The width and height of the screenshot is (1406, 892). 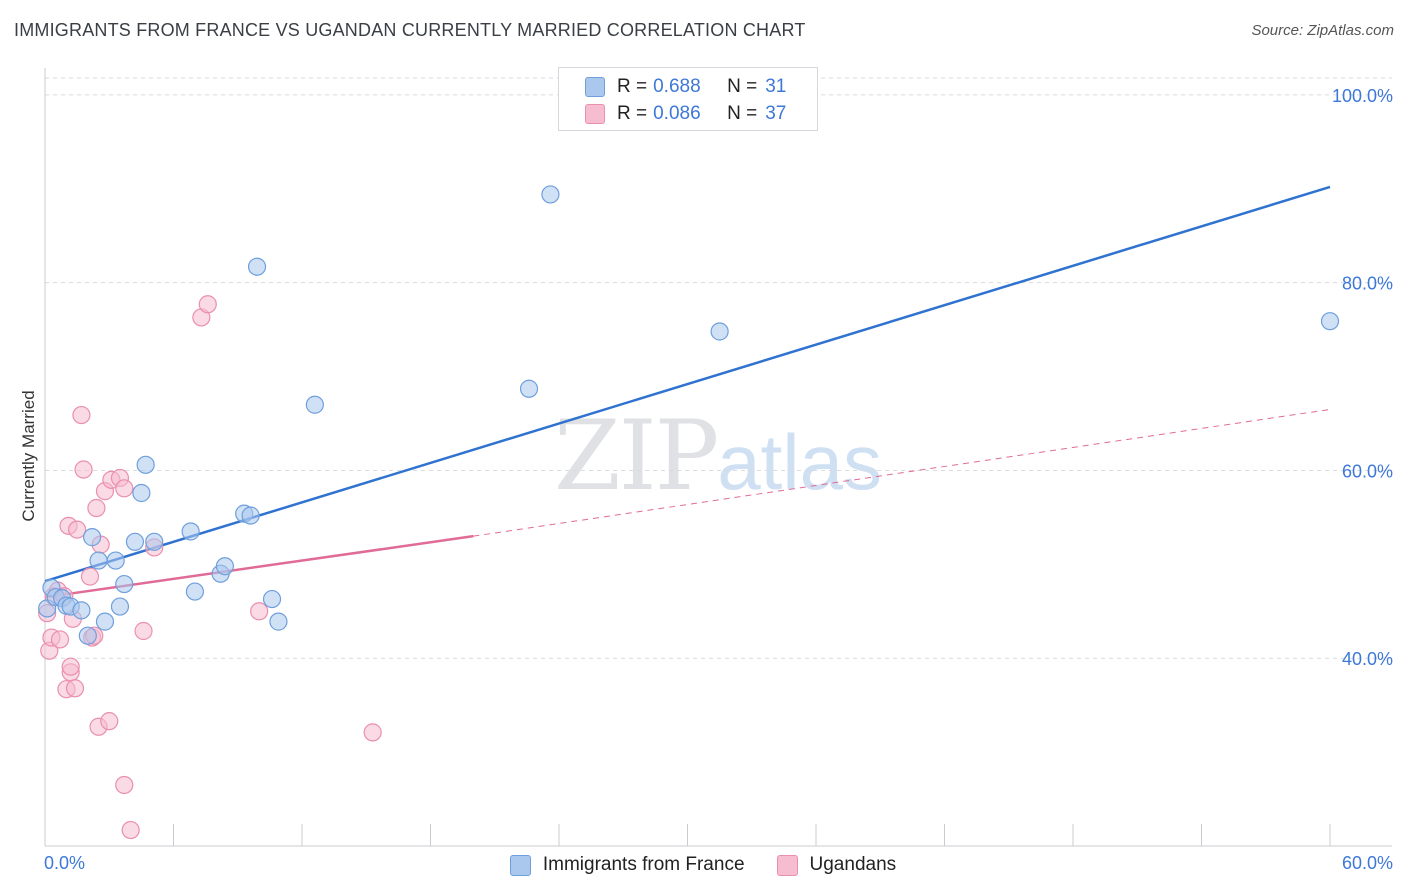 What do you see at coordinates (1367, 284) in the screenshot?
I see `y-tick-label-80: 80.0%` at bounding box center [1367, 284].